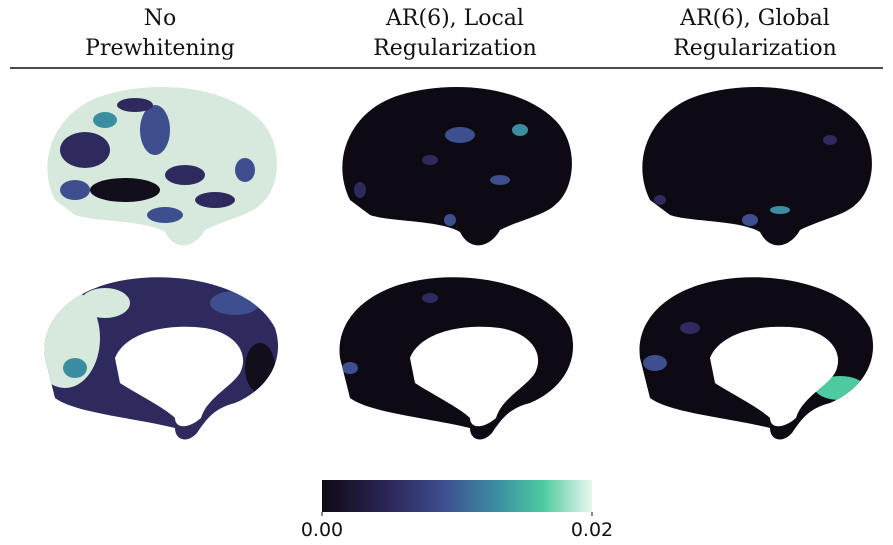 Image resolution: width=893 pixels, height=545 pixels. Describe the element at coordinates (160, 48) in the screenshot. I see `column-title: Prewhitening` at that location.